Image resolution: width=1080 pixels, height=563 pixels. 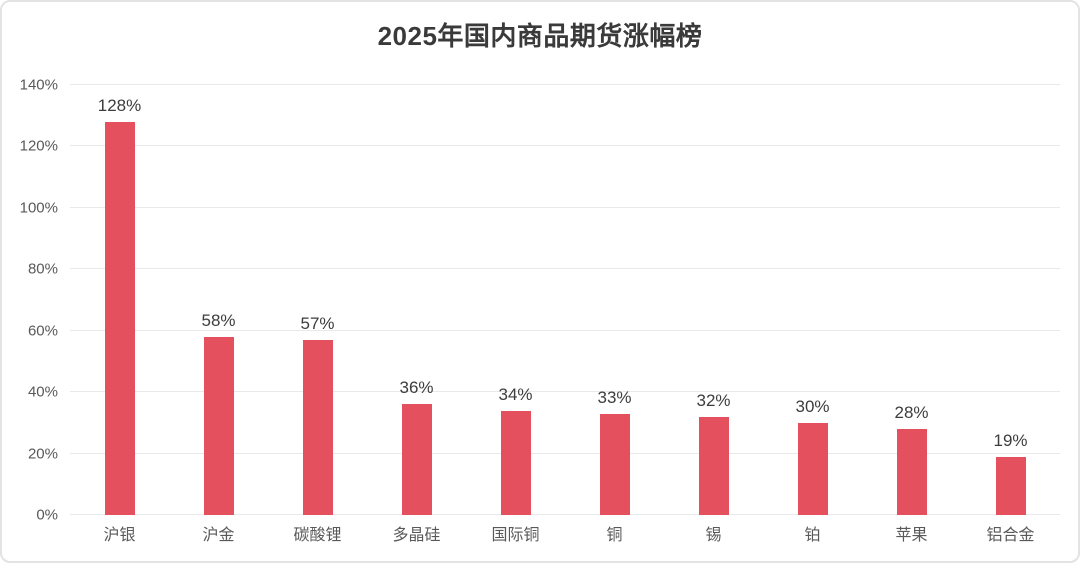 I want to click on bar-value-label: 30%, so click(x=812, y=406).